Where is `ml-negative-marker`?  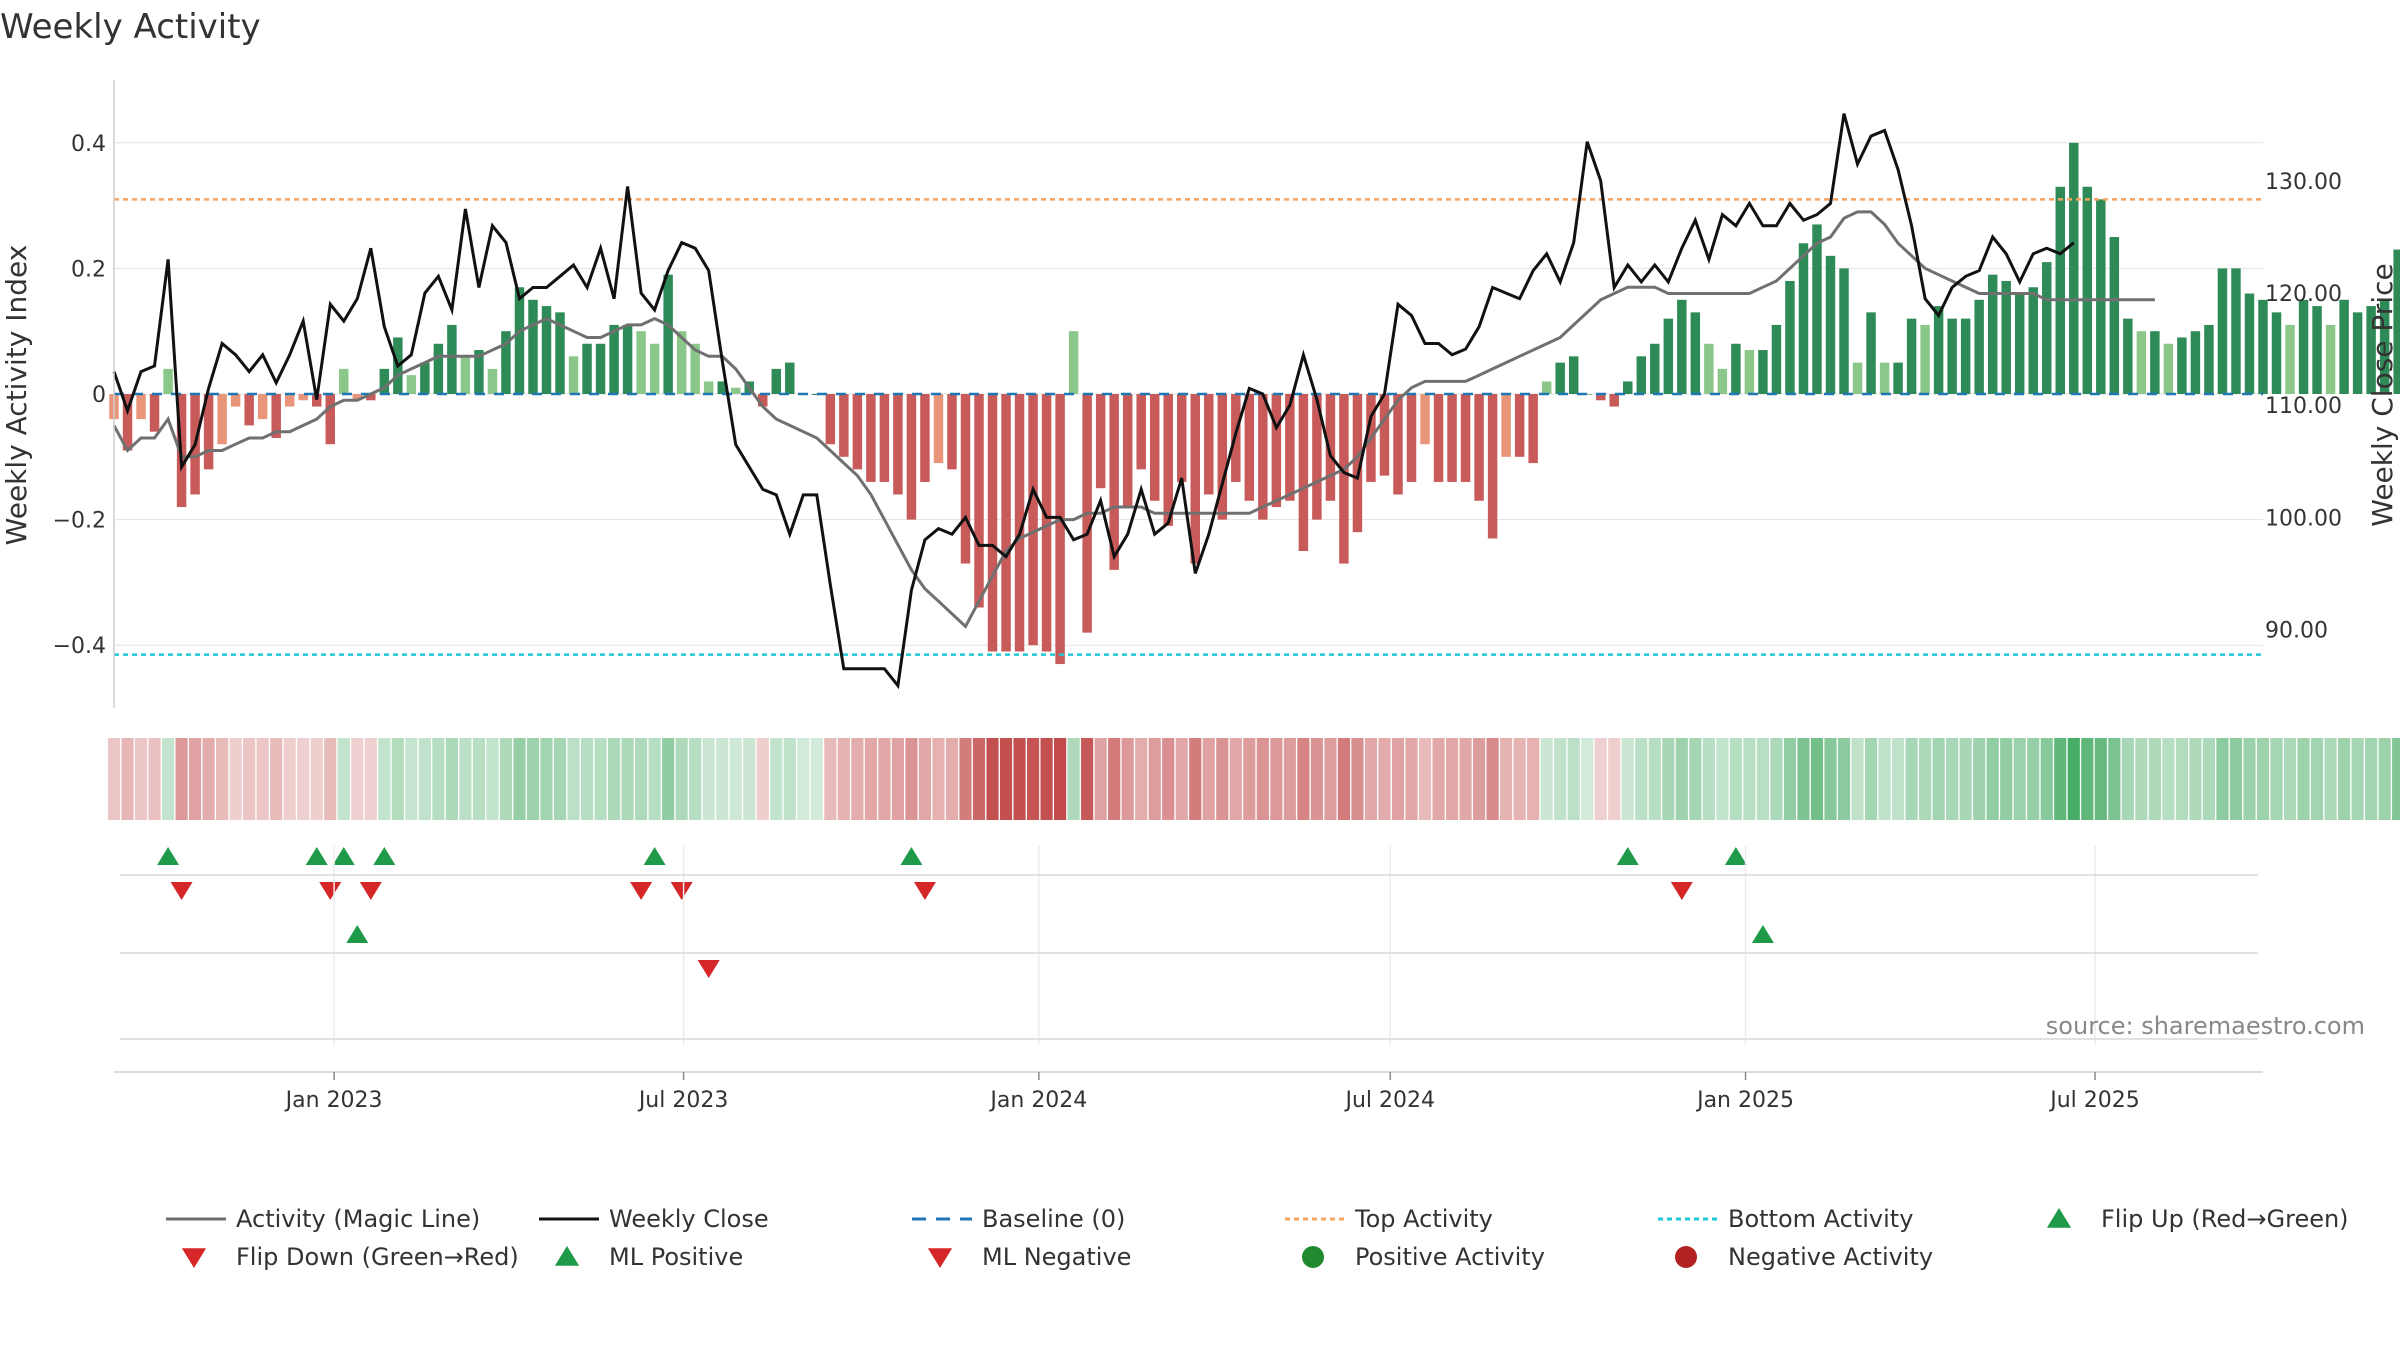
ml-negative-marker is located at coordinates (708, 969).